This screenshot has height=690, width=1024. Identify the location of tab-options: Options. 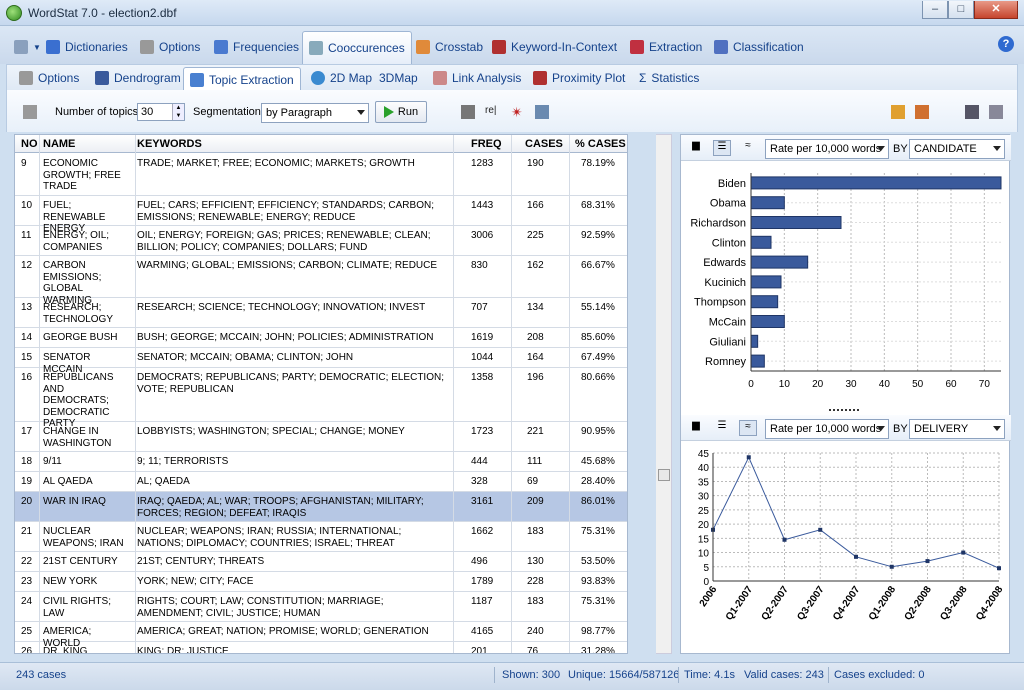
(170, 47).